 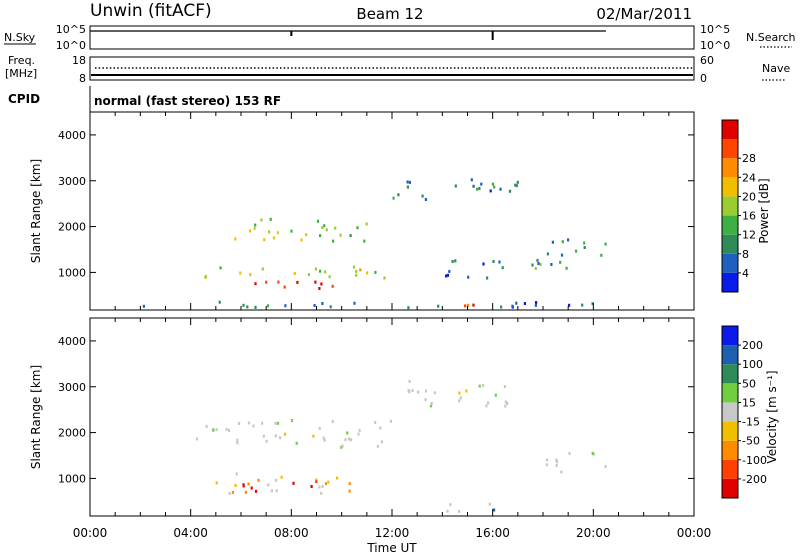 What do you see at coordinates (71, 29) in the screenshot?
I see `noise-left-tick-top: 10^5` at bounding box center [71, 29].